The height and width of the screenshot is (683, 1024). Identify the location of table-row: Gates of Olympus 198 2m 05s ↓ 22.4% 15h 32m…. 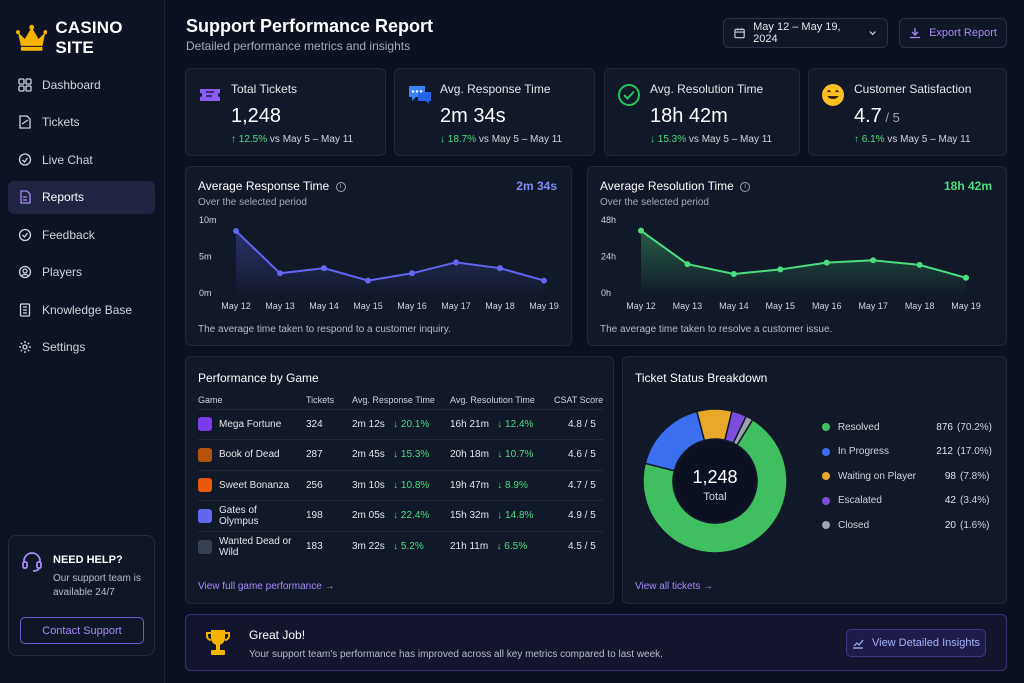
(401, 515).